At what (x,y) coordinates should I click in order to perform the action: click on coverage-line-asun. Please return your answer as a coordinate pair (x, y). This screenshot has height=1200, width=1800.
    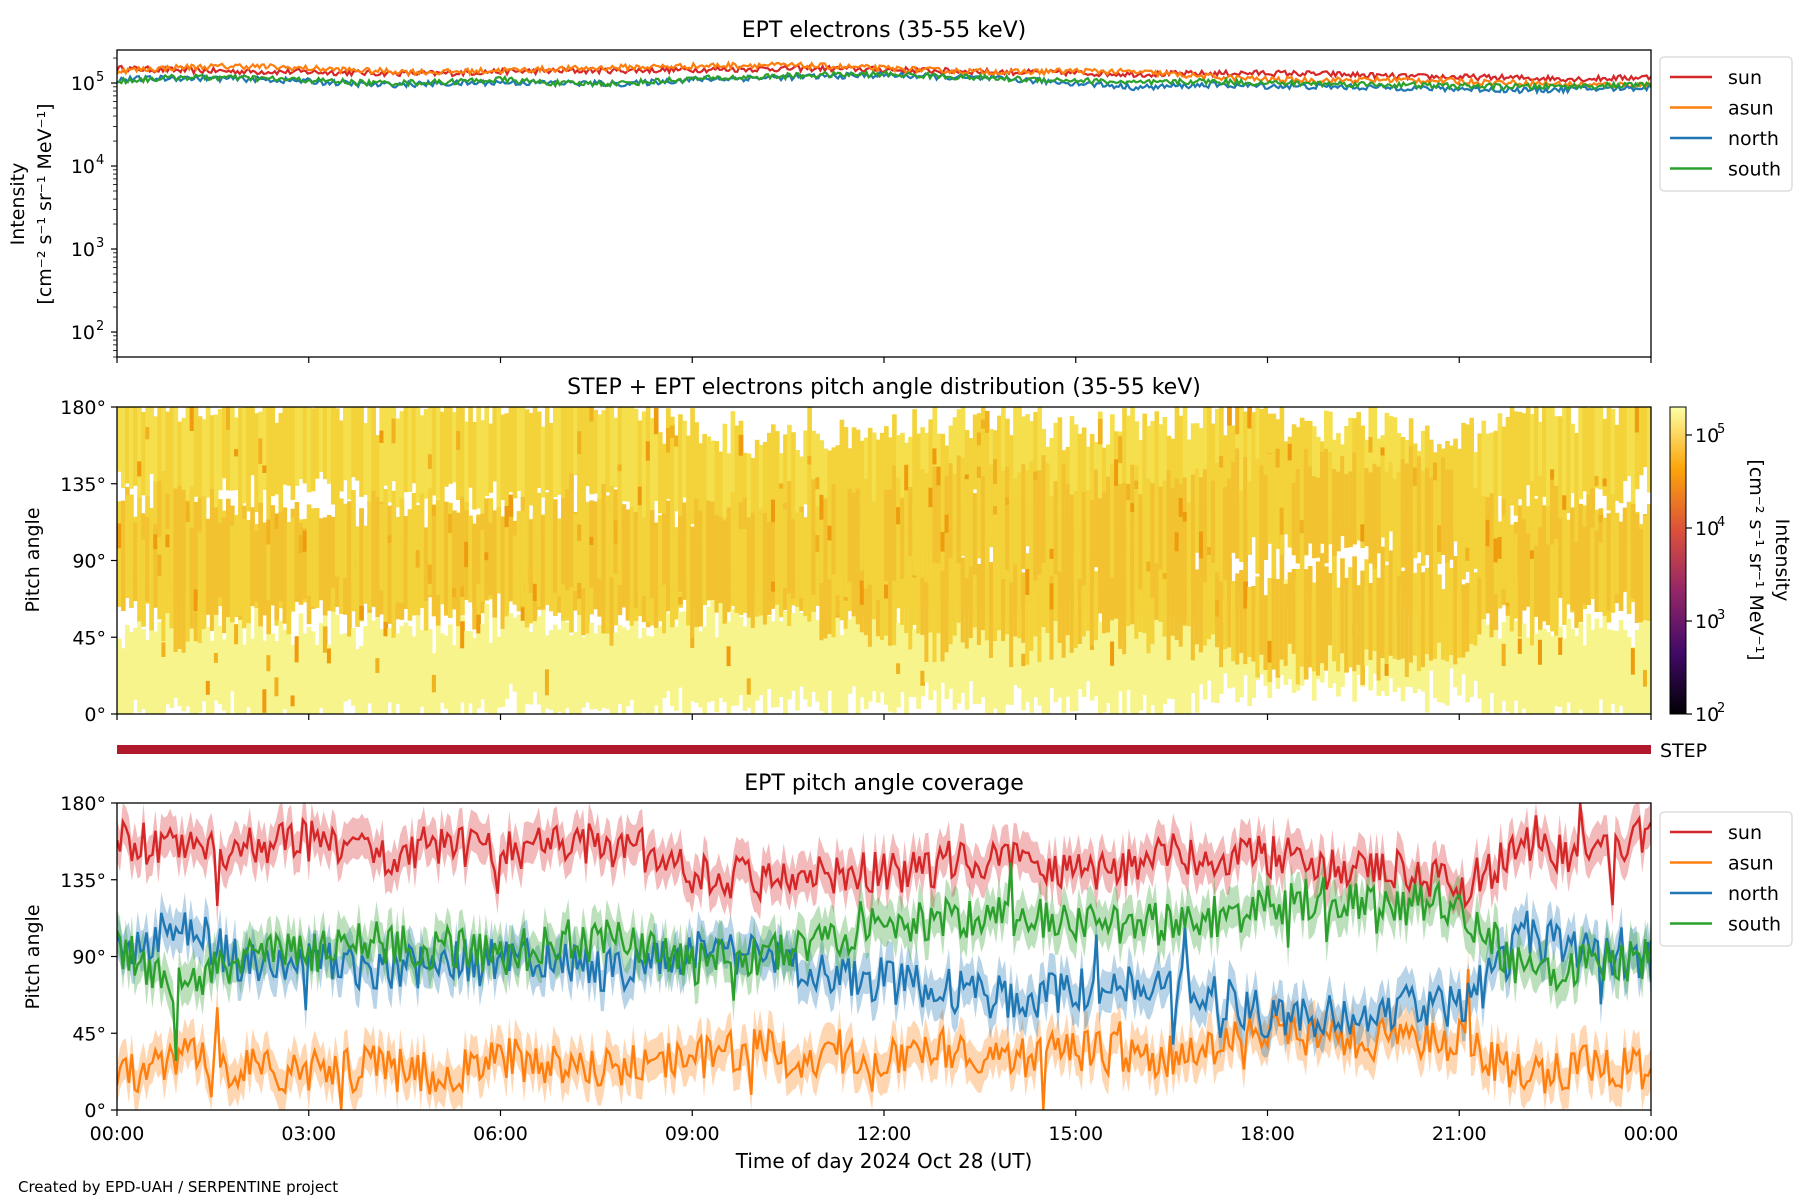
    Looking at the image, I should click on (884, 1039).